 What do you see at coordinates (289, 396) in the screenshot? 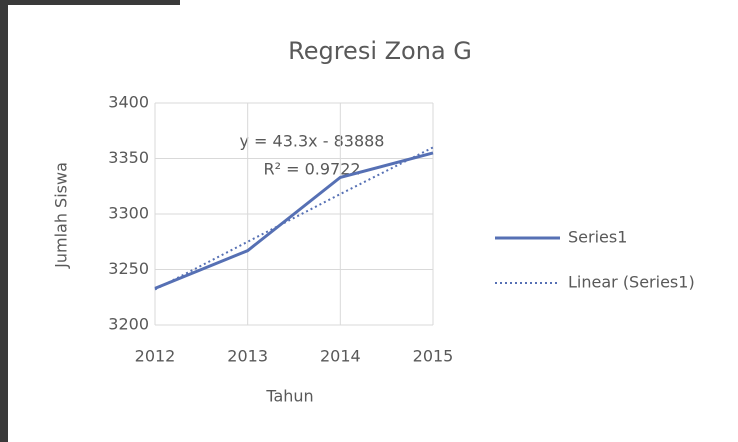
I see `x-axis-label: Tahun` at bounding box center [289, 396].